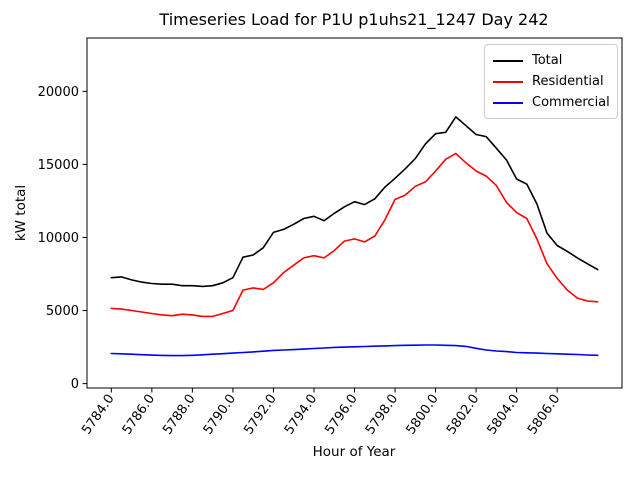 The width and height of the screenshot is (640, 480). What do you see at coordinates (568, 81) in the screenshot?
I see `legend-label-residential: Residential` at bounding box center [568, 81].